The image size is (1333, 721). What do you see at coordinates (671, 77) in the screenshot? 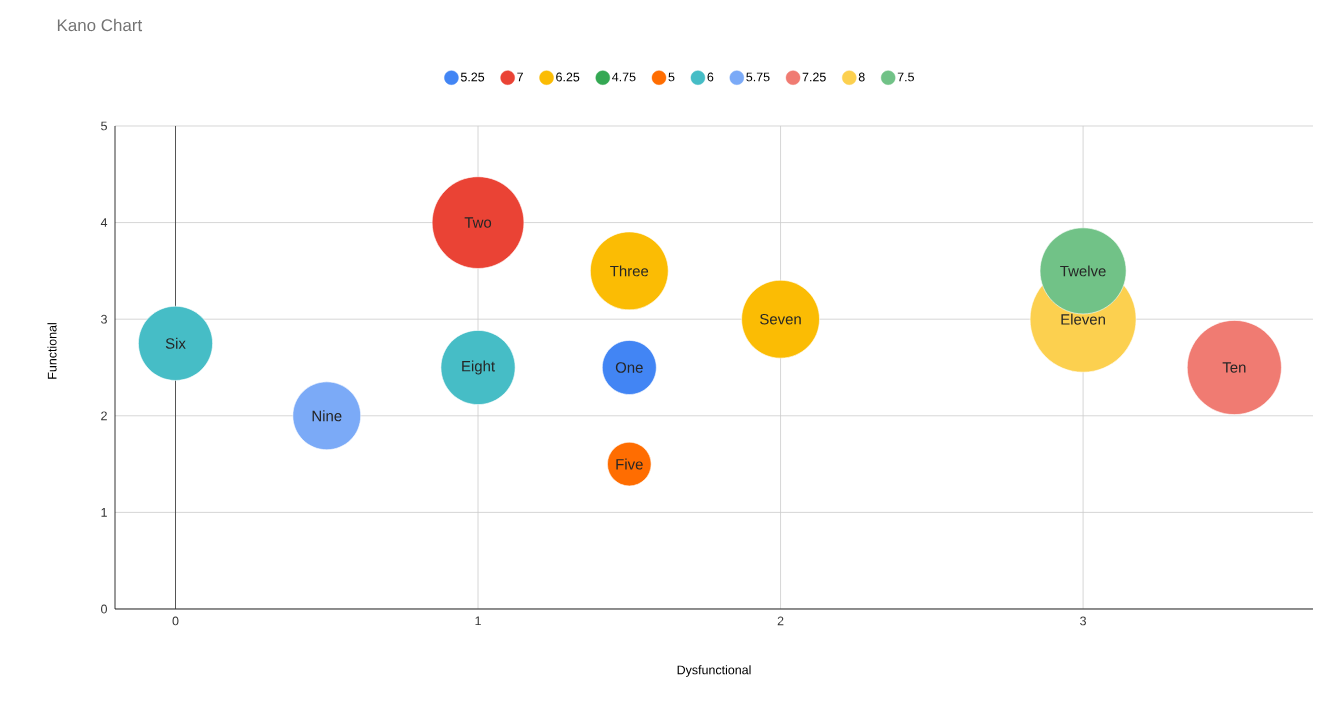
I see `legend-label: 5` at bounding box center [671, 77].